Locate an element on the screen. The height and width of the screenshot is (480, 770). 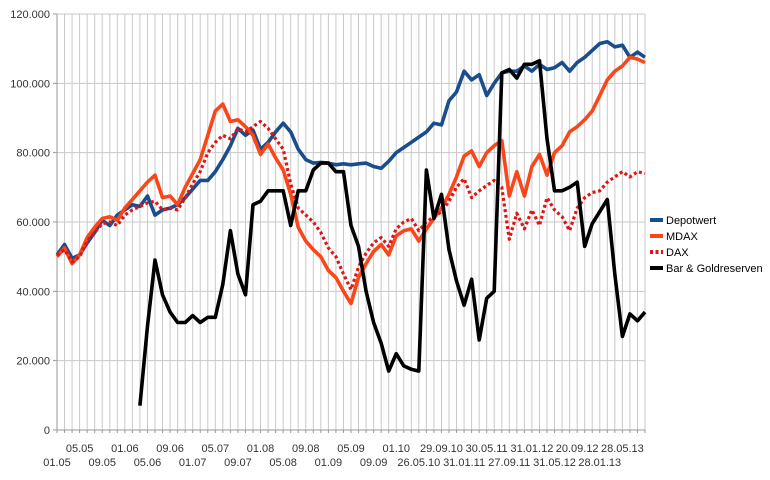
x-tick-label: 09.07 is located at coordinates (238, 463).